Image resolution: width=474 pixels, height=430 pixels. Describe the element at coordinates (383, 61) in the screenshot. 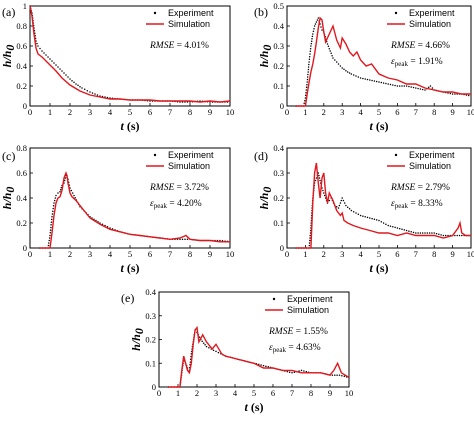

I see `series-line-simulation` at that location.